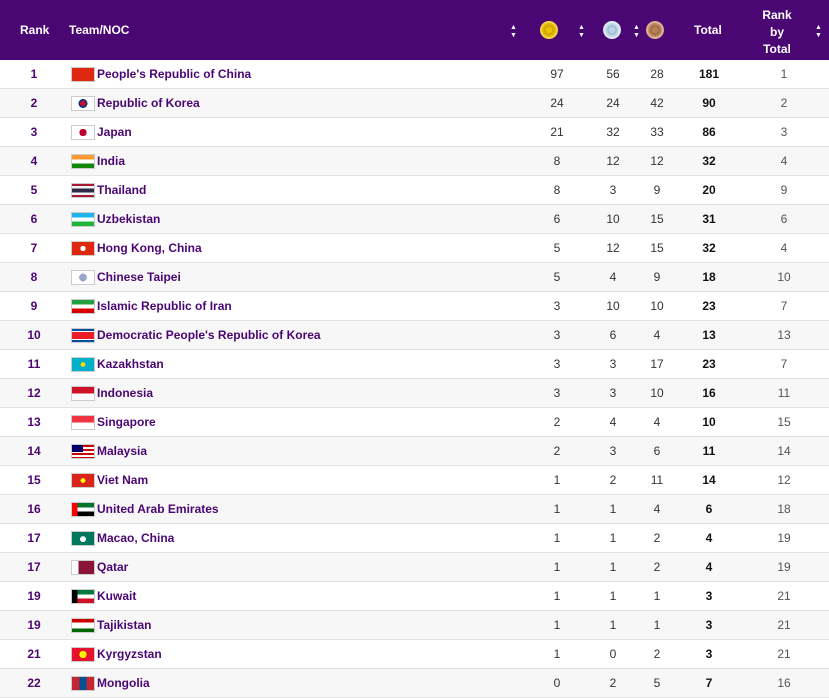  I want to click on silver-count: 2, so click(613, 683).